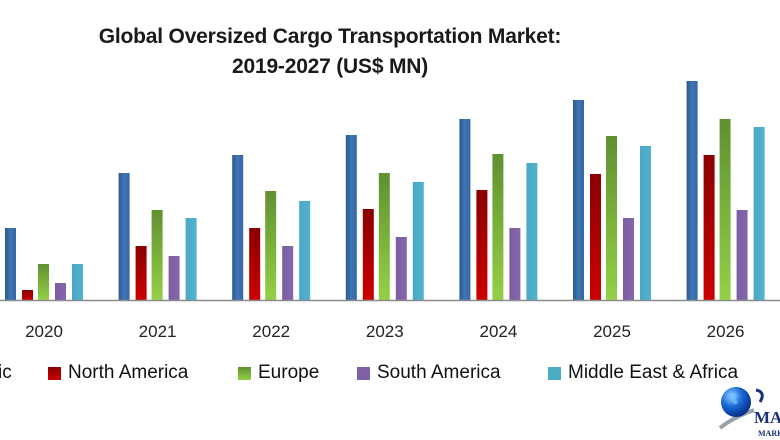  Describe the element at coordinates (271, 331) in the screenshot. I see `x-tick-label-2022: 2022` at that location.